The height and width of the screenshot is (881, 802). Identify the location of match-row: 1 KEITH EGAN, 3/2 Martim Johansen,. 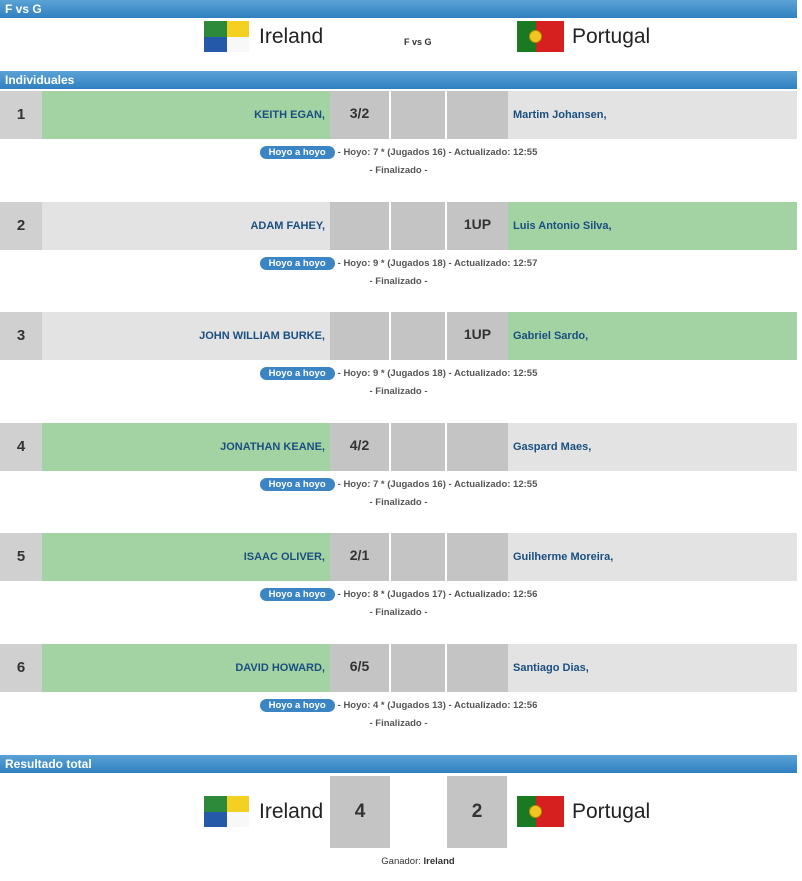
(398, 115).